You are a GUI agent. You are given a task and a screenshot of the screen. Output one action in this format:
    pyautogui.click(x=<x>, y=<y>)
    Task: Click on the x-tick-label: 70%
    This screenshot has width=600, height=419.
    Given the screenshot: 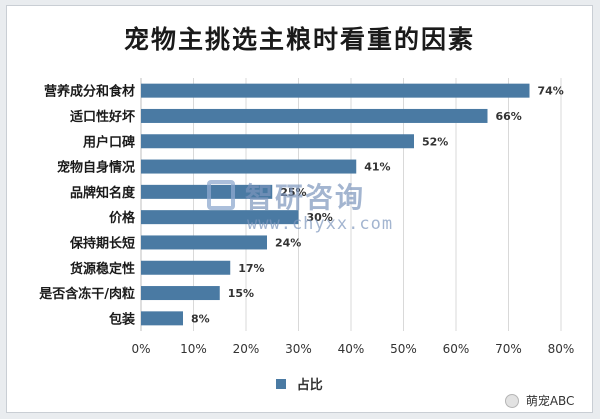 What is the action you would take?
    pyautogui.click(x=508, y=349)
    